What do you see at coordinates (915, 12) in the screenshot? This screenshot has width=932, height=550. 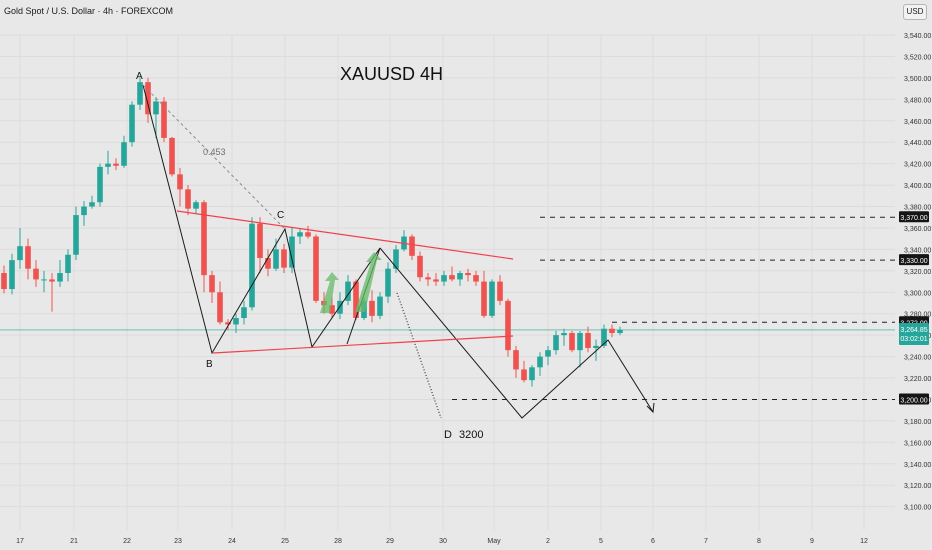 I see `currency-button: USD` at bounding box center [915, 12].